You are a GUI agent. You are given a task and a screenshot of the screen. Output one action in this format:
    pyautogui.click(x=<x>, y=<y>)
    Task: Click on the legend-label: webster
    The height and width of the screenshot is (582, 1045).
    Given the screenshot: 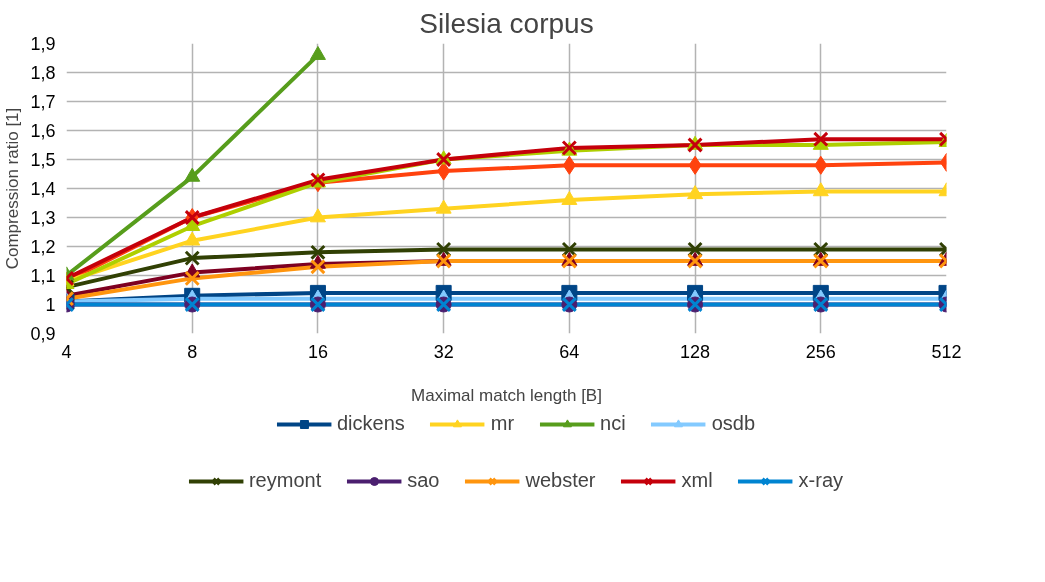 What is the action you would take?
    pyautogui.click(x=560, y=480)
    